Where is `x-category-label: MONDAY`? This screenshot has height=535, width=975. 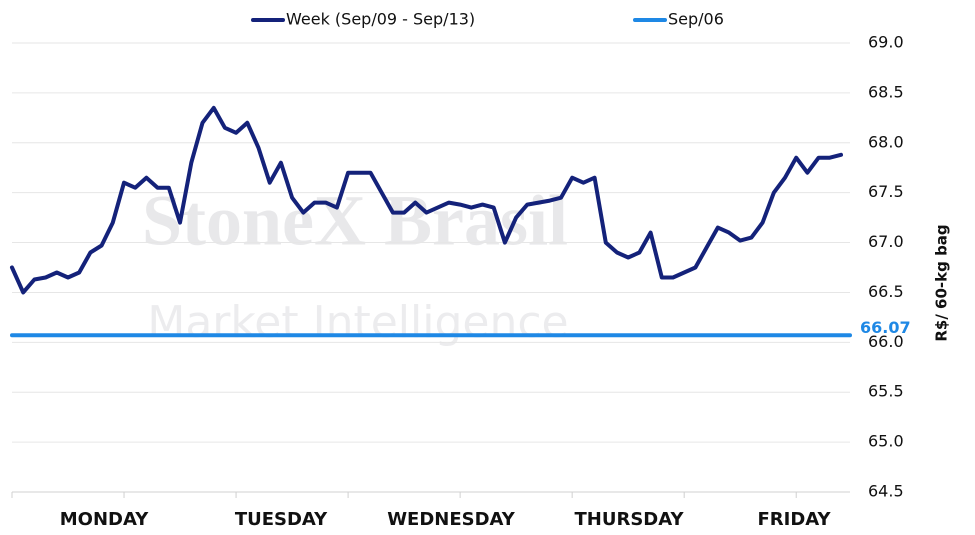 x-category-label: MONDAY is located at coordinates (104, 519).